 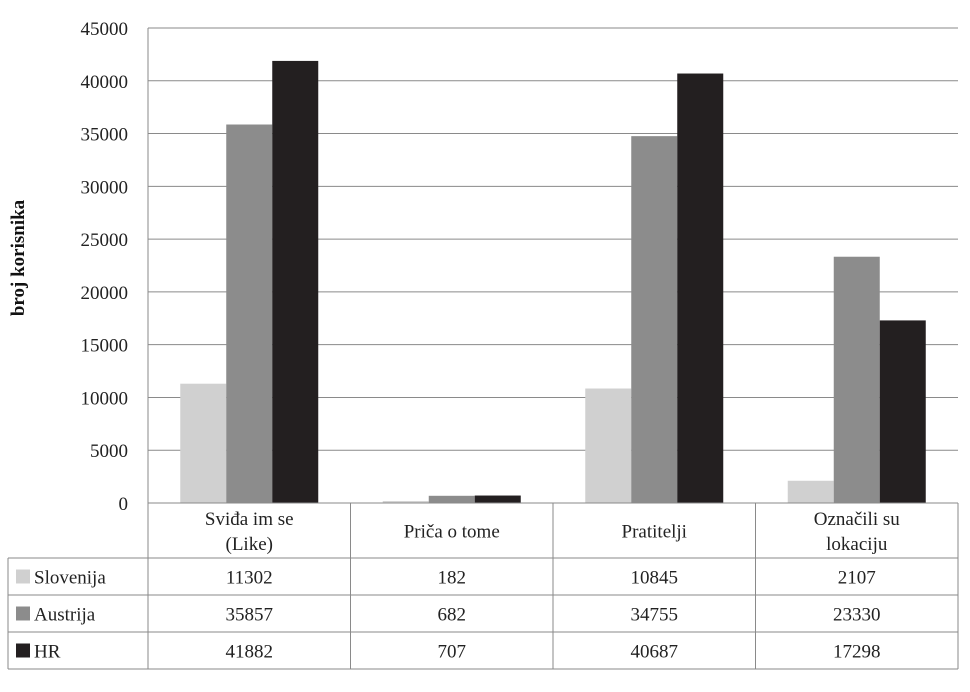 What do you see at coordinates (250, 615) in the screenshot?
I see `table-cell-value: 35857` at bounding box center [250, 615].